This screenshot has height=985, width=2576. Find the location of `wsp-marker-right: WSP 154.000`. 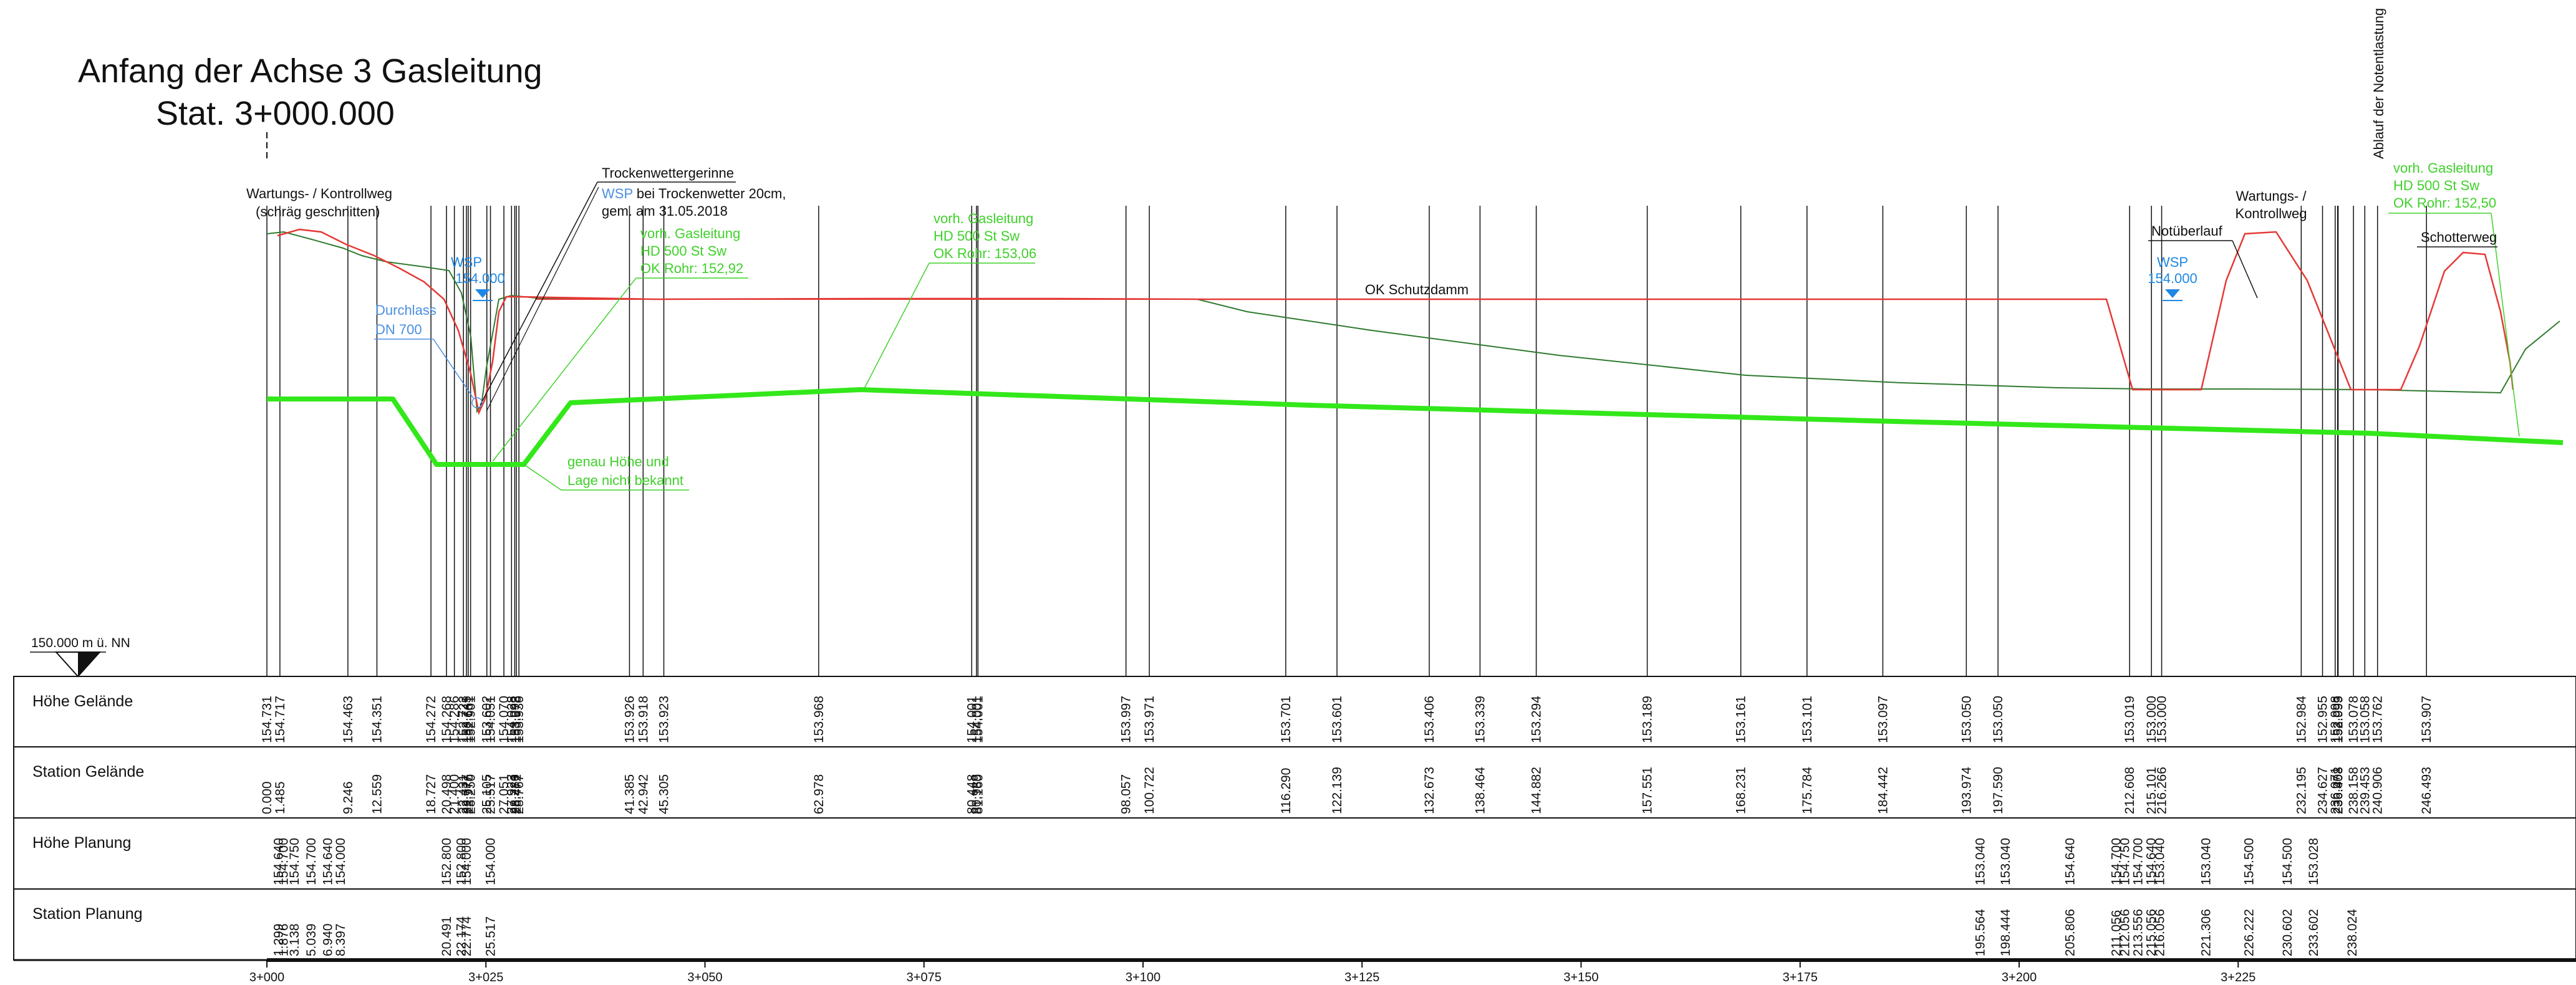

wsp-marker-right: WSP 154.000 is located at coordinates (2172, 277).